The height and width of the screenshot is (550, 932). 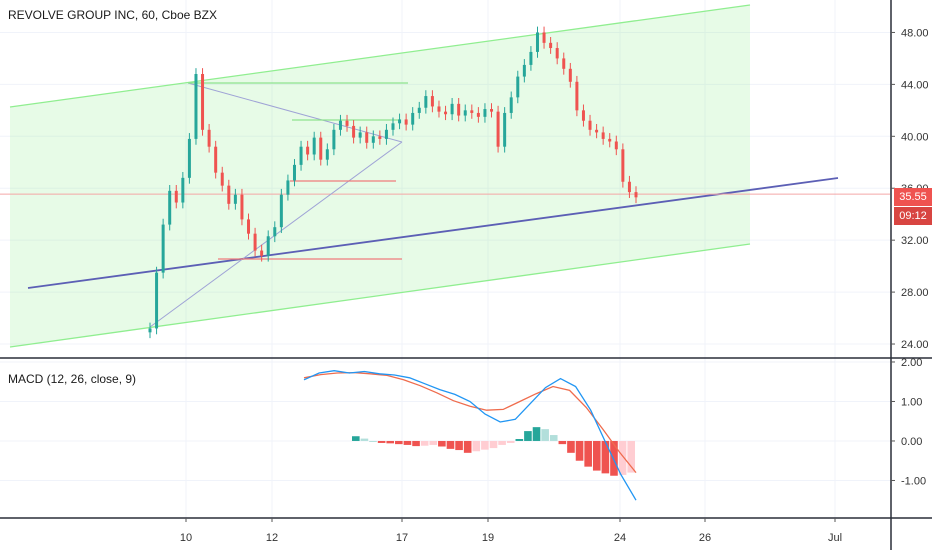 I want to click on macd-tick-label-2: 1.00, so click(x=911, y=402).